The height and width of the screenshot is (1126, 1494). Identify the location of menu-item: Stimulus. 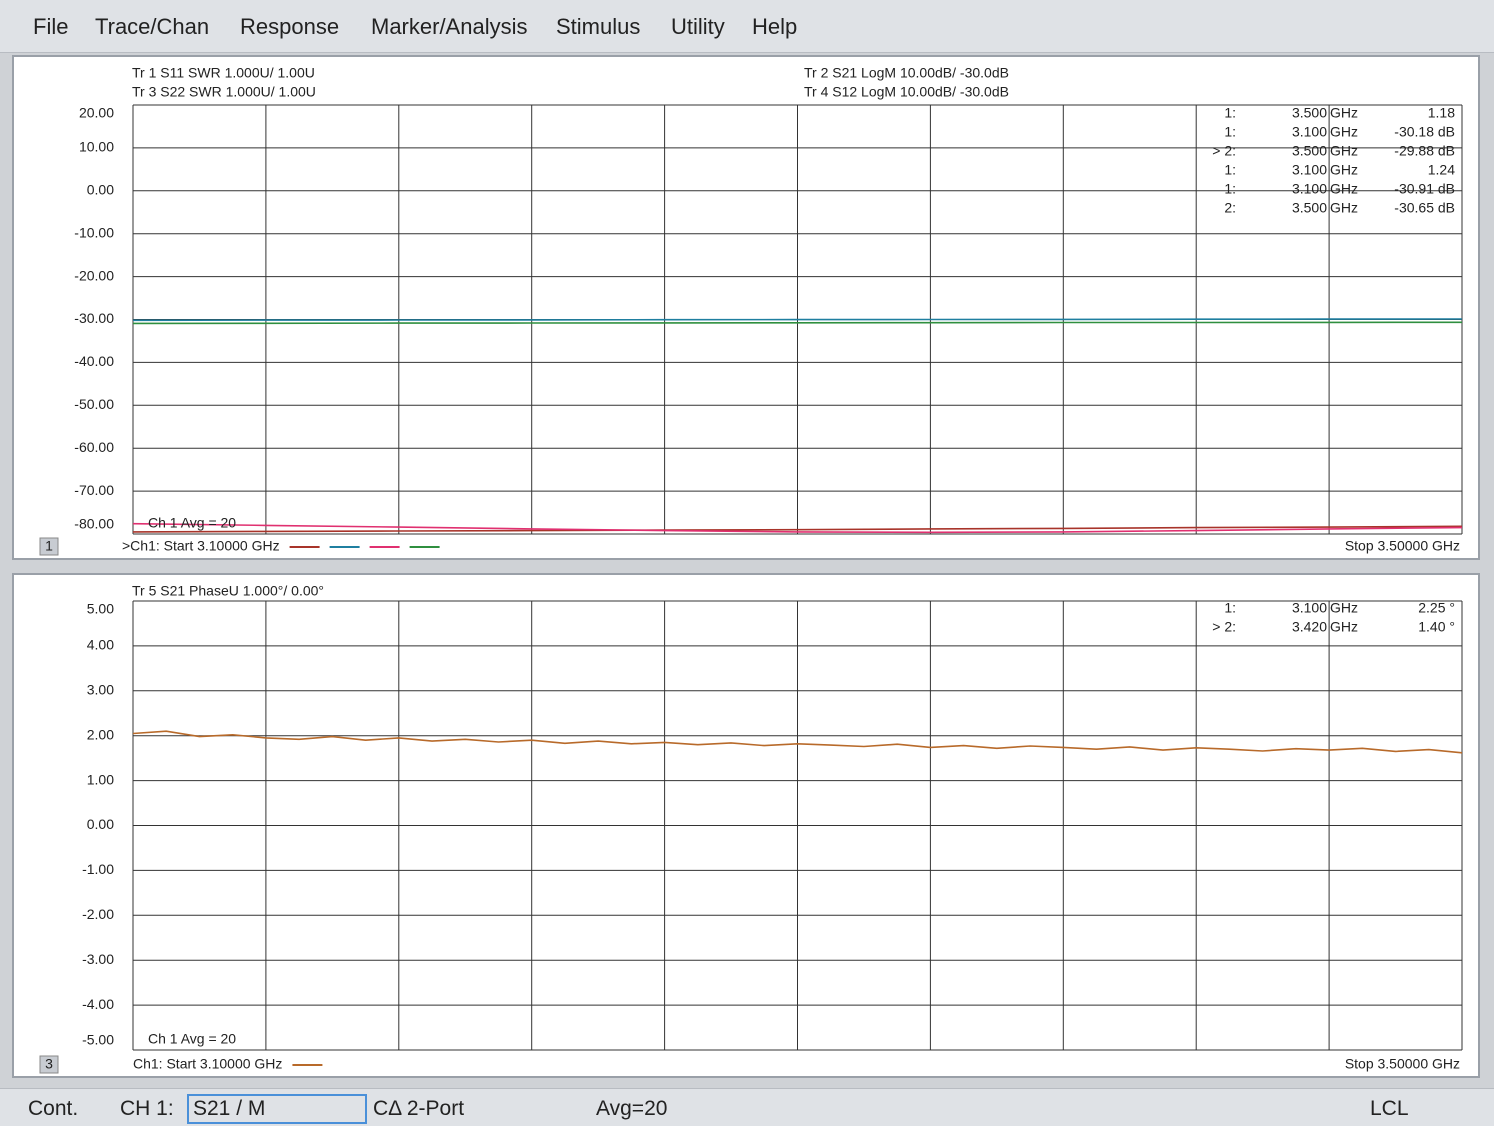
(598, 26).